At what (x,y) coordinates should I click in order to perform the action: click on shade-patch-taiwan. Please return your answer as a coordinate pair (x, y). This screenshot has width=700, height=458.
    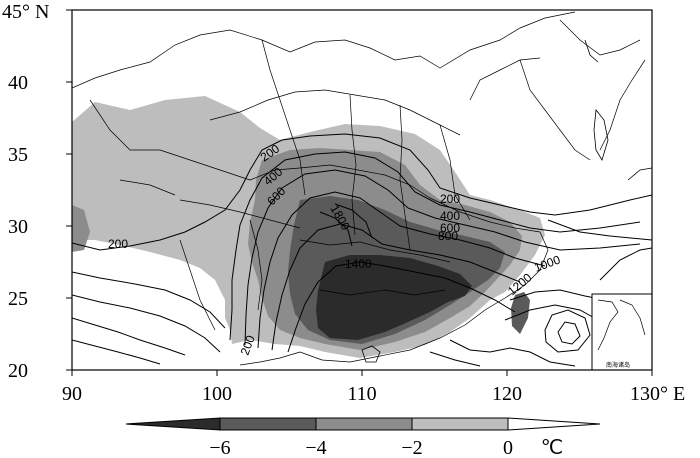
    Looking at the image, I should click on (520, 313).